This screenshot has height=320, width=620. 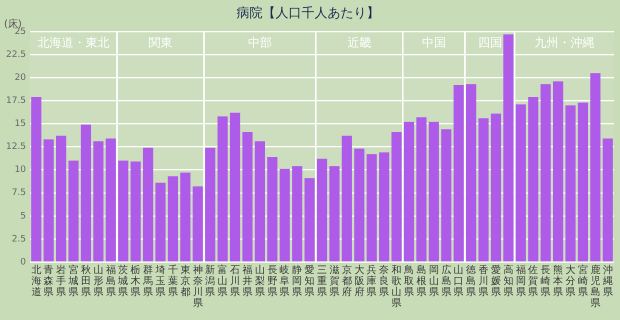 What do you see at coordinates (61, 281) in the screenshot?
I see `x-tick-label: 岩手県` at bounding box center [61, 281].